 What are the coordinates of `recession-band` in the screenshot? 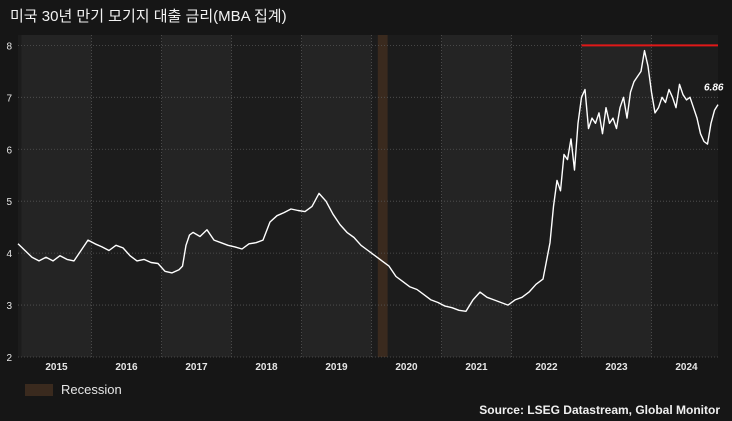 It's located at (382, 196).